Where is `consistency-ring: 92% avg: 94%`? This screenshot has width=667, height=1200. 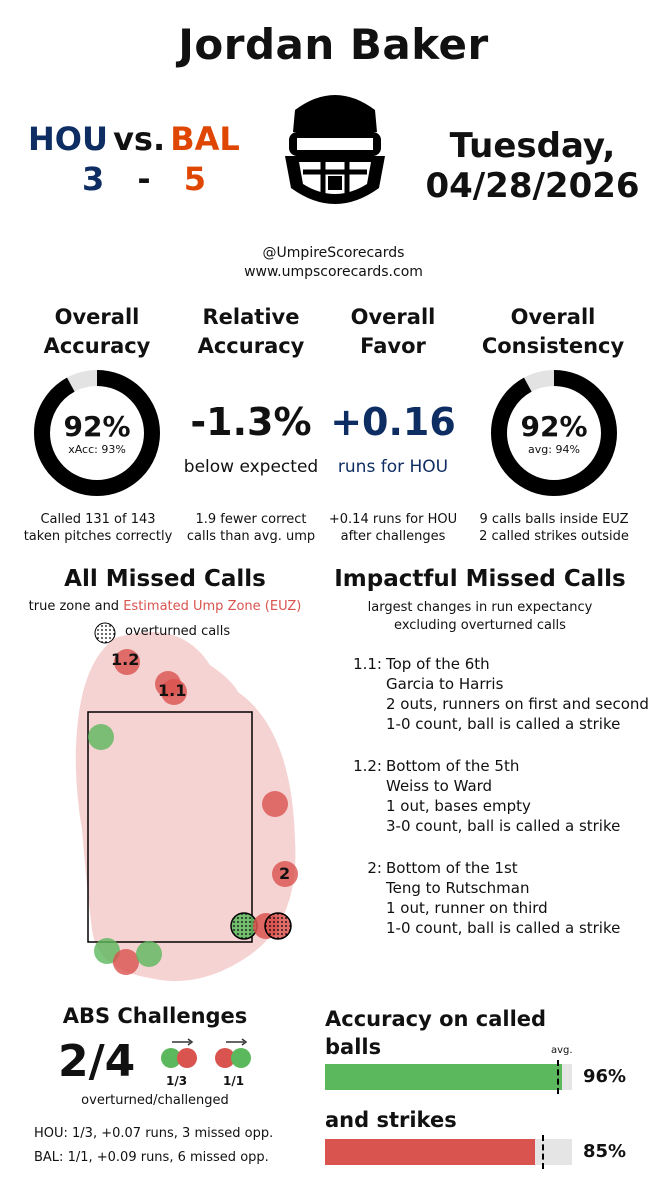
consistency-ring: 92% avg: 94% is located at coordinates (554, 433).